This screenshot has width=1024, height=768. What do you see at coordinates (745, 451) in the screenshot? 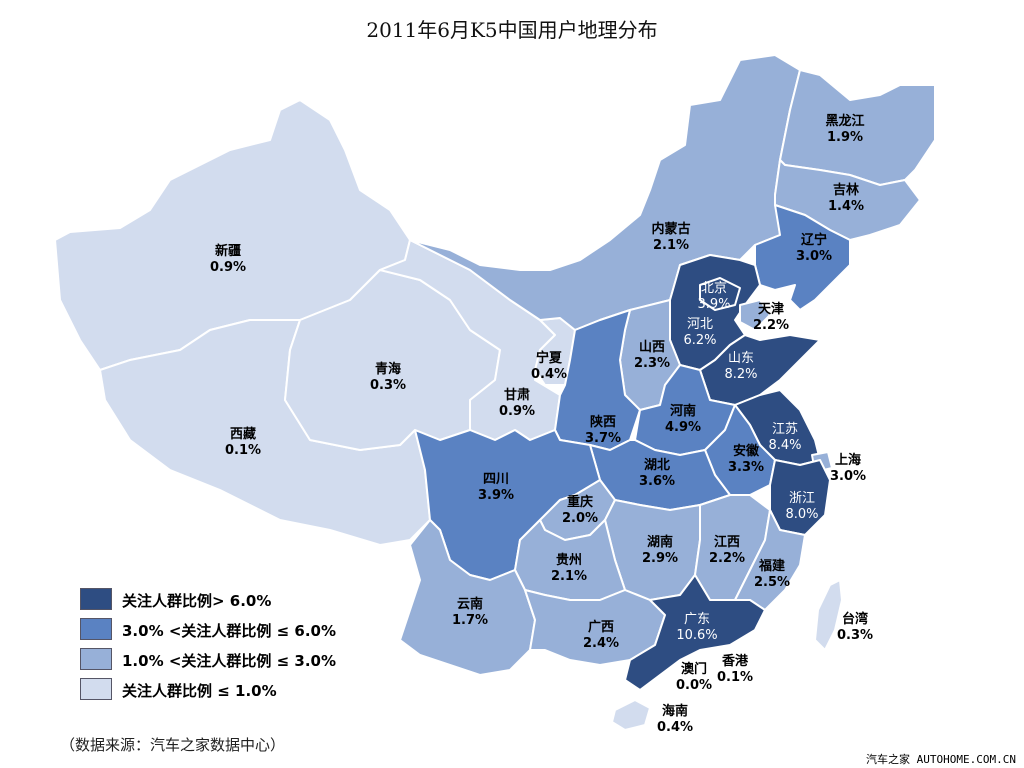
I see `province-name: 安徽` at bounding box center [745, 451].